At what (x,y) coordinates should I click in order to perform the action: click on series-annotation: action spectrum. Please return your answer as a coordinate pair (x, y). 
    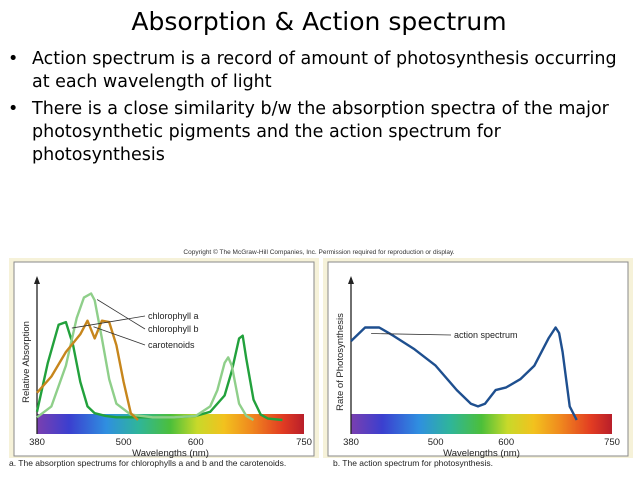
    Looking at the image, I should click on (486, 335).